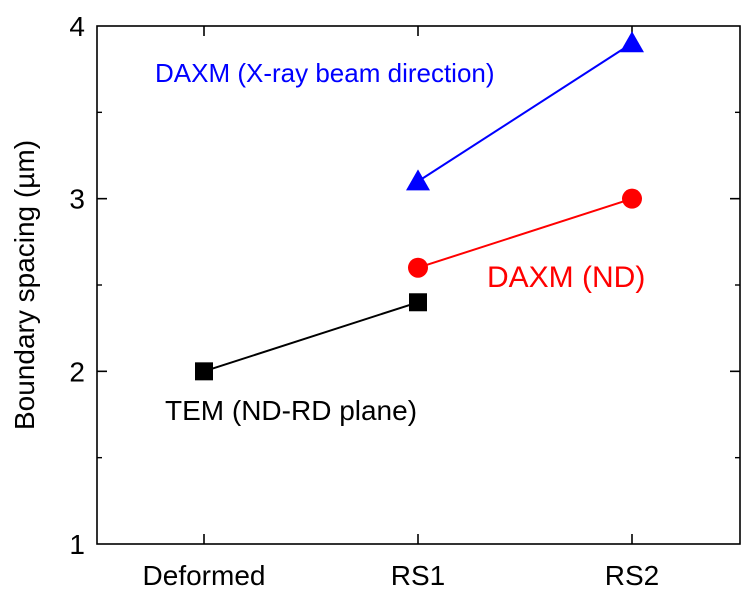 Image resolution: width=747 pixels, height=591 pixels. I want to click on series-label: DAXM (X-ray beam direction), so click(325, 73).